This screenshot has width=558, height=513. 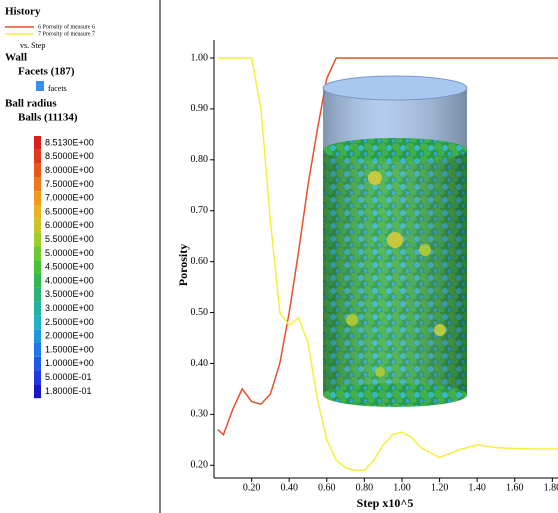 What do you see at coordinates (200, 465) in the screenshot?
I see `y-tick-label: 0.20` at bounding box center [200, 465].